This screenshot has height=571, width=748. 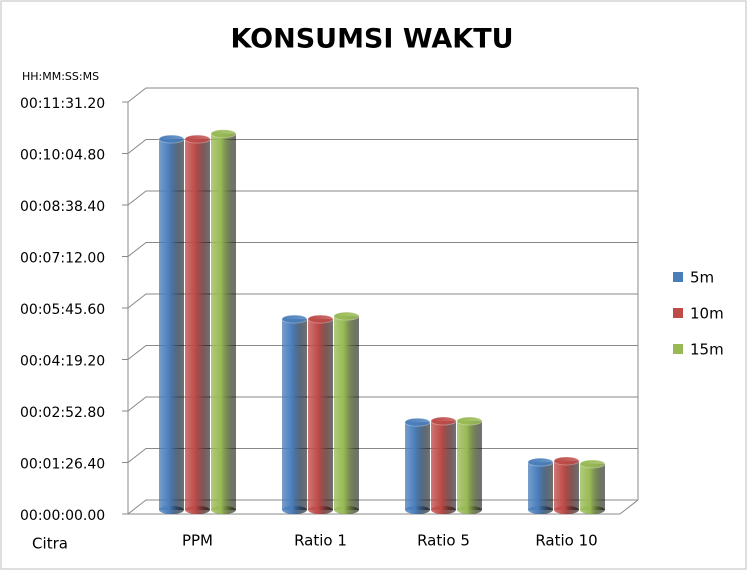 What do you see at coordinates (62, 516) in the screenshot?
I see `y-tick-label: 00:00:00.00` at bounding box center [62, 516].